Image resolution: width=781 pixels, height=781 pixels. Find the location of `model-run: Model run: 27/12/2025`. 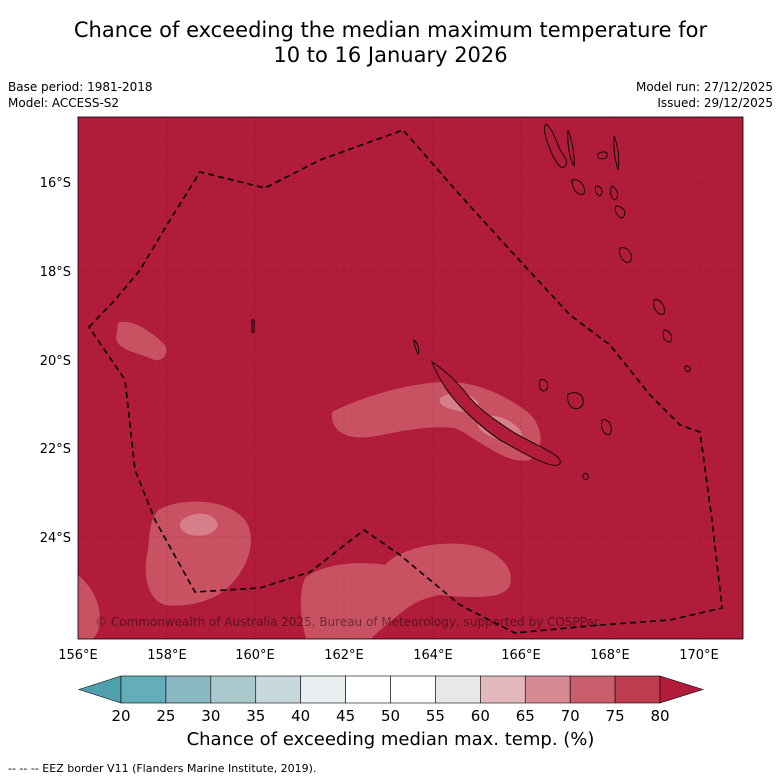

model-run: Model run: 27/12/2025 is located at coordinates (704, 87).